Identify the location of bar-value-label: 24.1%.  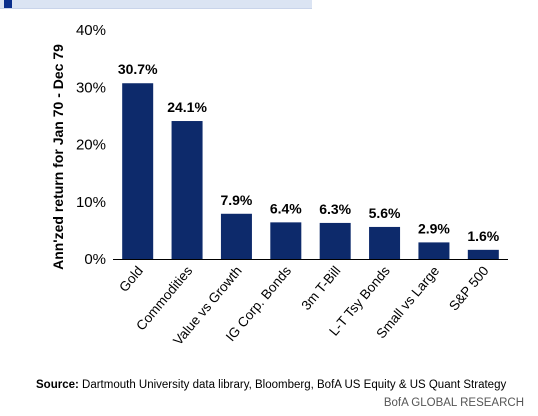
(187, 107).